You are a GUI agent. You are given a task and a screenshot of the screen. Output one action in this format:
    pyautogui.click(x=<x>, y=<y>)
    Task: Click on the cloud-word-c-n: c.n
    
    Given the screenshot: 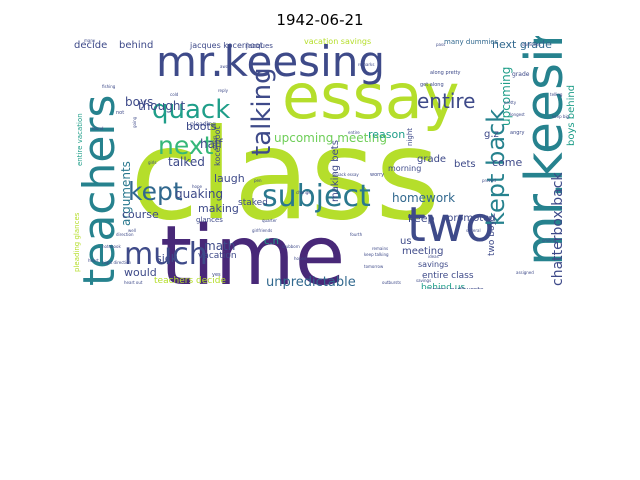 What is the action you would take?
    pyautogui.click(x=271, y=241)
    